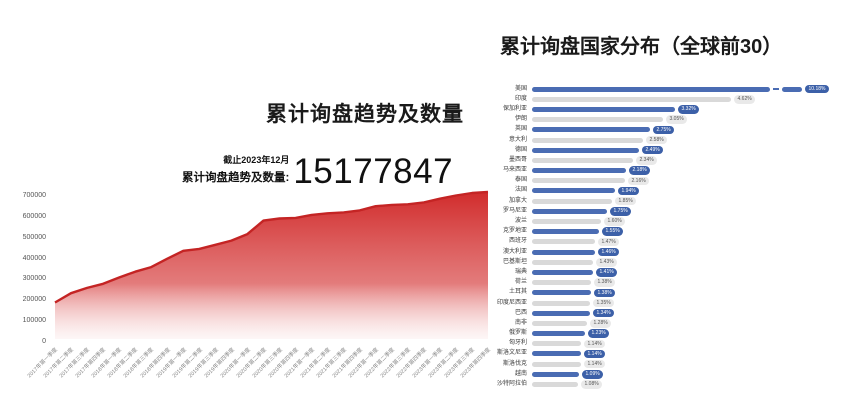  I want to click on y-tick-label: 600000, so click(34, 216).